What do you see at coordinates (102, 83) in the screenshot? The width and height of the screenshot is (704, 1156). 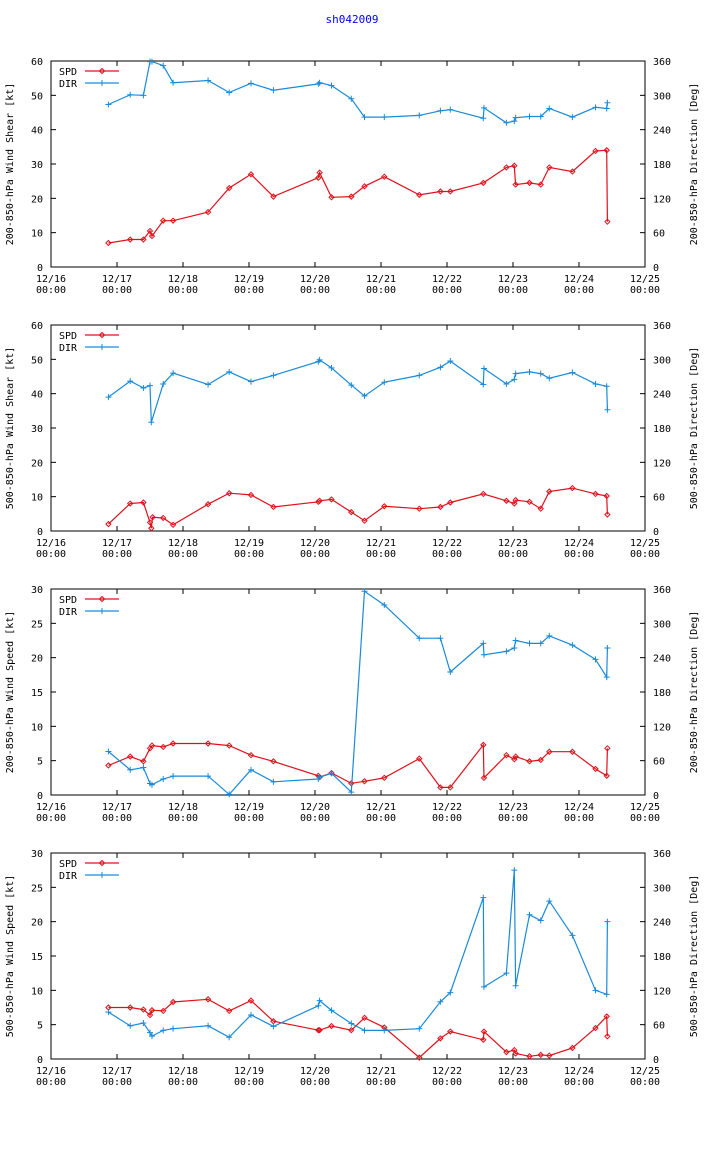 I see `legend-marker-dir` at bounding box center [102, 83].